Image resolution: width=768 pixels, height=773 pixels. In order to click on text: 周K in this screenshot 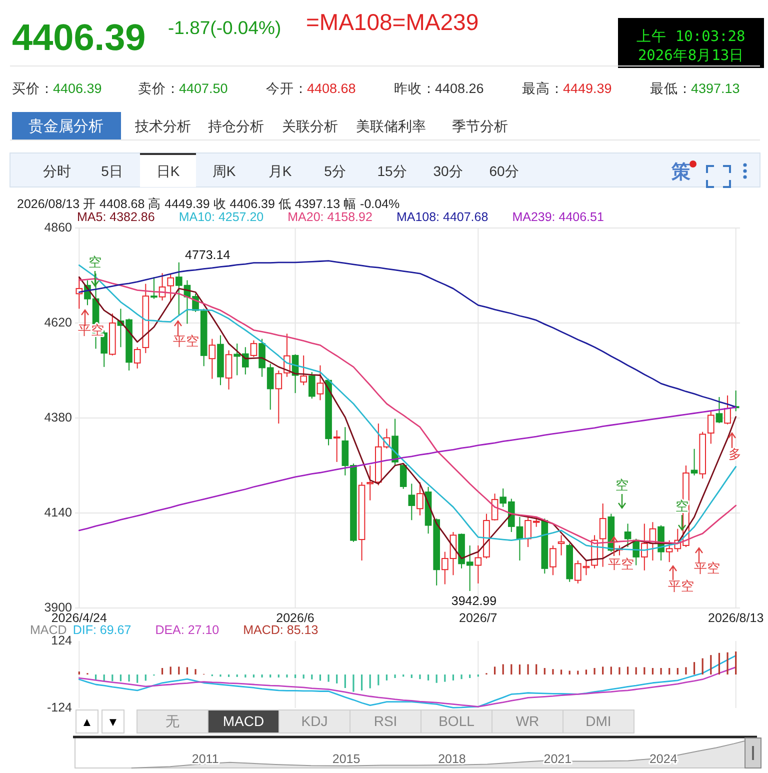, I will do `click(224, 171)`.